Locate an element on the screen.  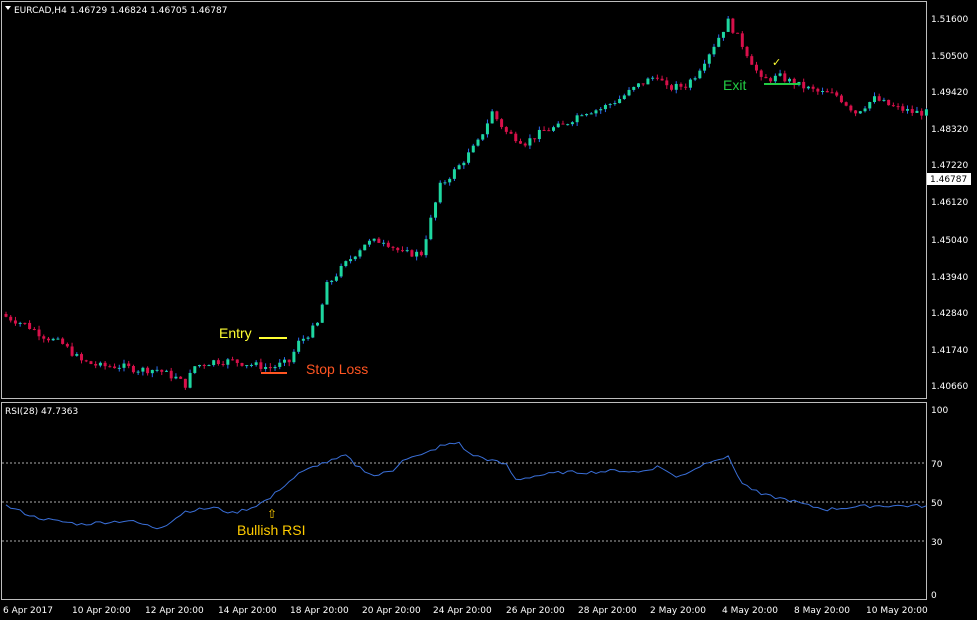
time-tick: 14 Apr 20:00 is located at coordinates (247, 611).